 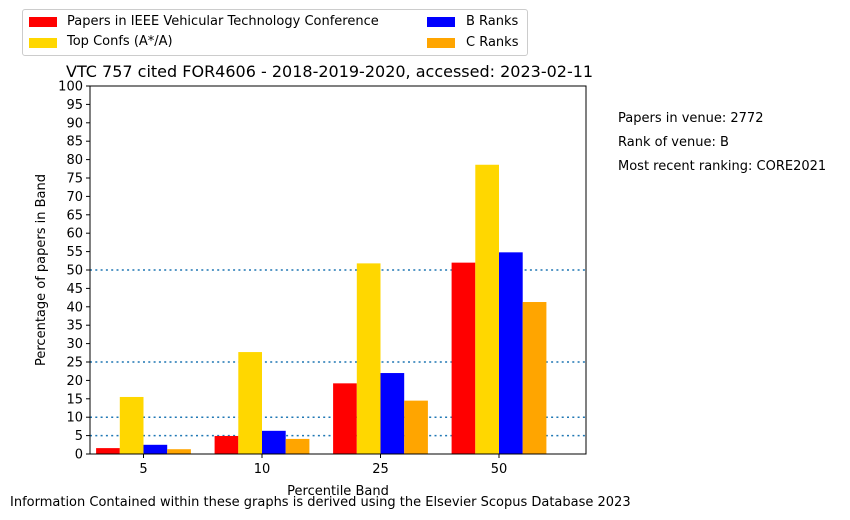 I want to click on legend-swatch-red, so click(x=43, y=22).